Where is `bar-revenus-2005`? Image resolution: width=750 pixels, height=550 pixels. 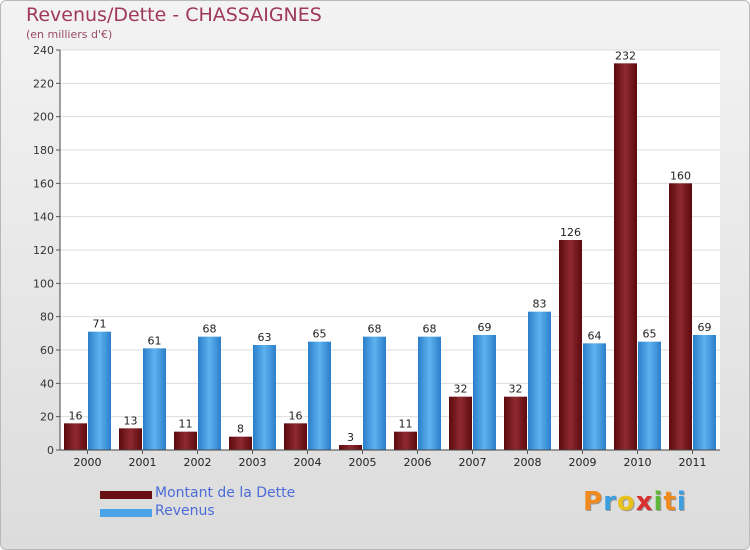 bar-revenus-2005 is located at coordinates (374, 393).